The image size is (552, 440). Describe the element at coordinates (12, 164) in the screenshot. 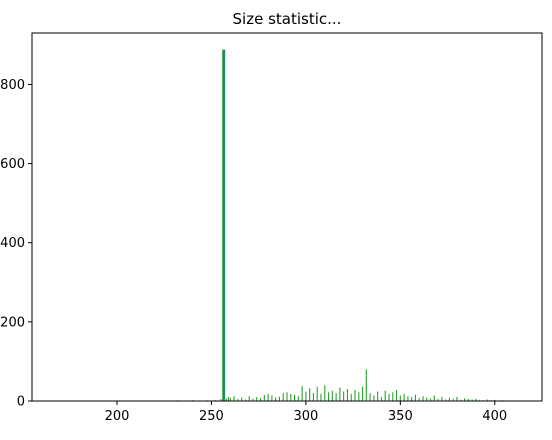

I see `y-tick-label: 600` at that location.